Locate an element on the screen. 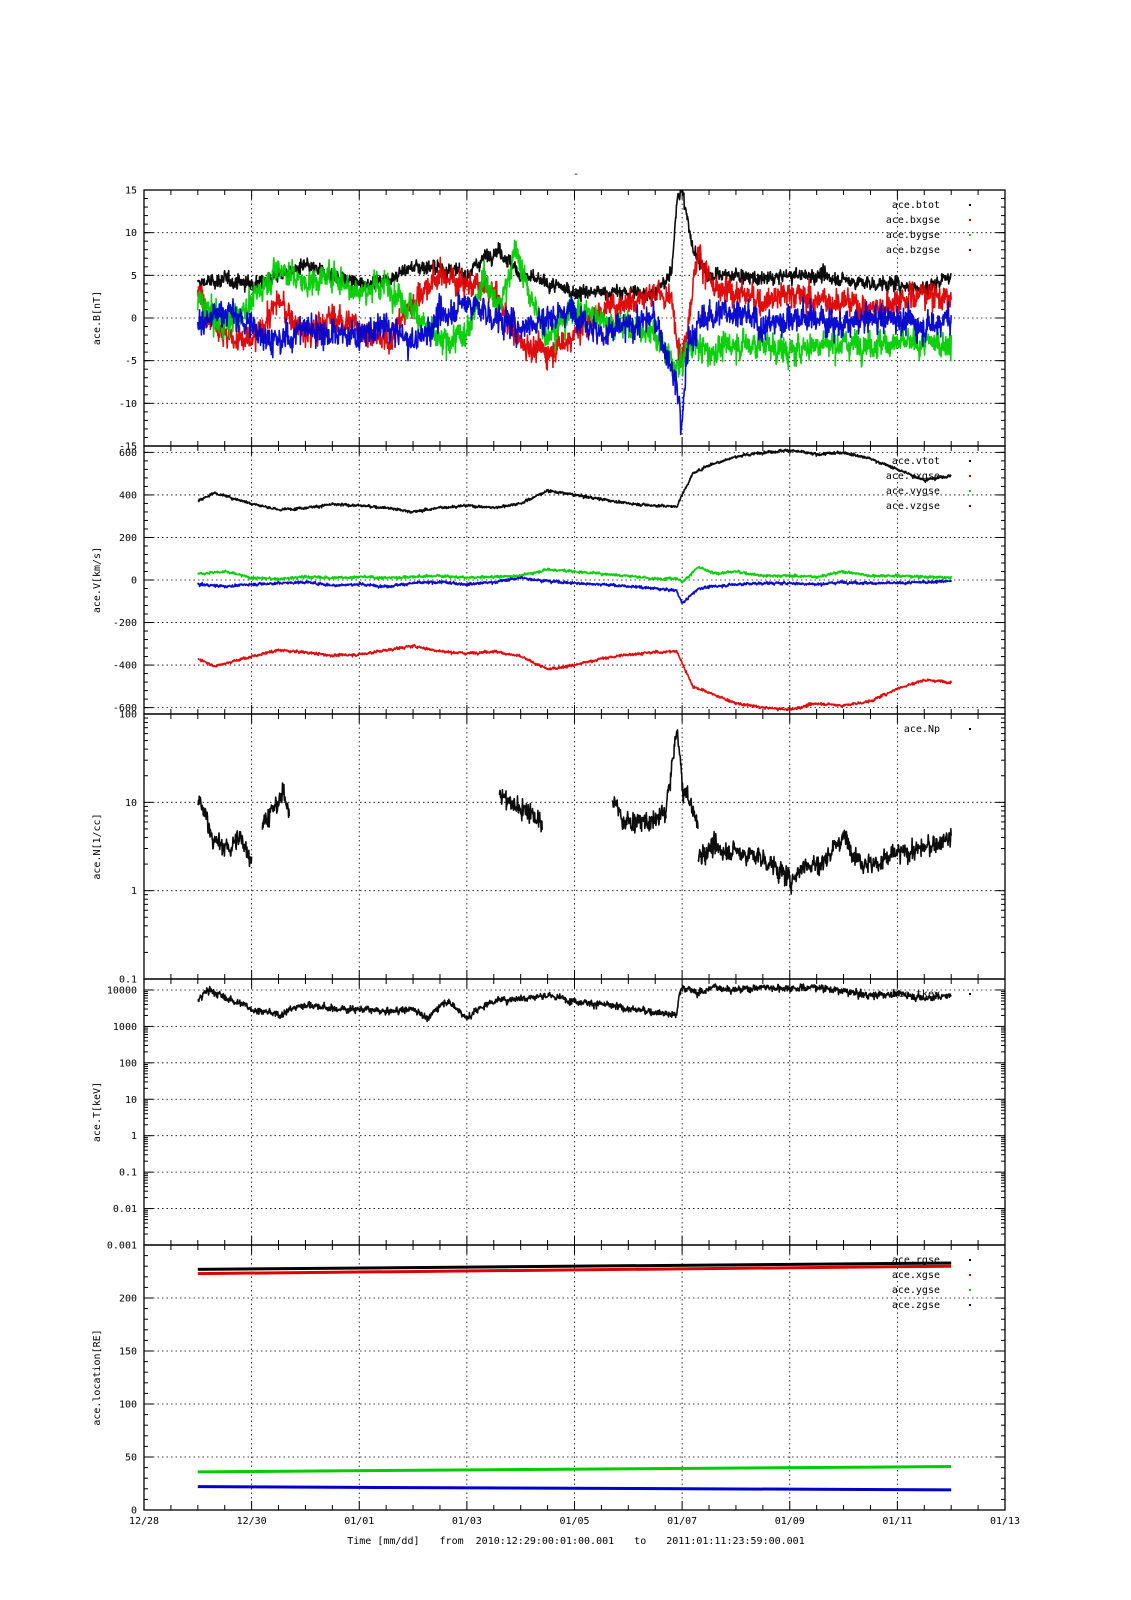 This screenshot has width=1131, height=1600. legend-label: ace.btot is located at coordinates (916, 205).